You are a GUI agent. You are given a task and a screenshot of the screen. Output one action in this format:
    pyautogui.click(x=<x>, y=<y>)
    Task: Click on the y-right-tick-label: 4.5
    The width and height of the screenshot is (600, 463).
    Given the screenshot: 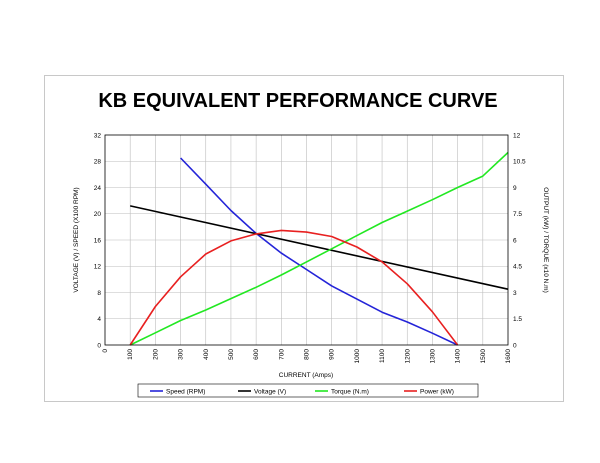 What is the action you would take?
    pyautogui.click(x=517, y=267)
    